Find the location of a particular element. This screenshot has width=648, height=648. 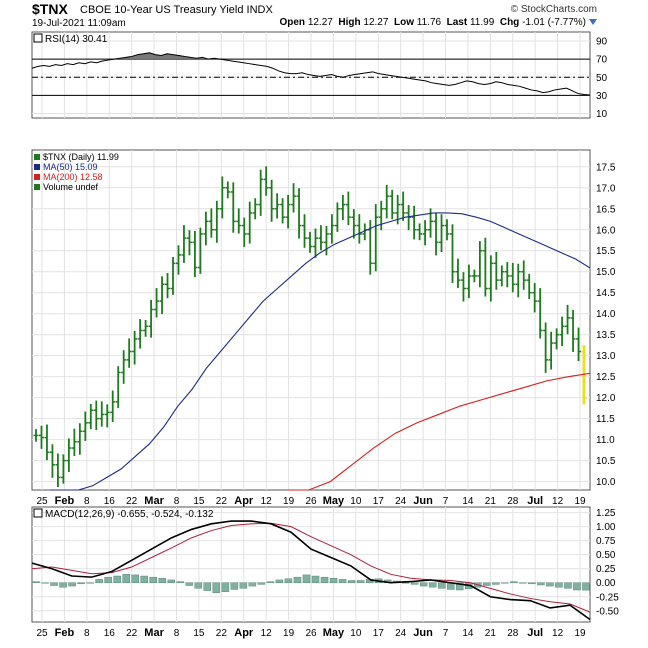

low-value: 11.76 is located at coordinates (429, 22).